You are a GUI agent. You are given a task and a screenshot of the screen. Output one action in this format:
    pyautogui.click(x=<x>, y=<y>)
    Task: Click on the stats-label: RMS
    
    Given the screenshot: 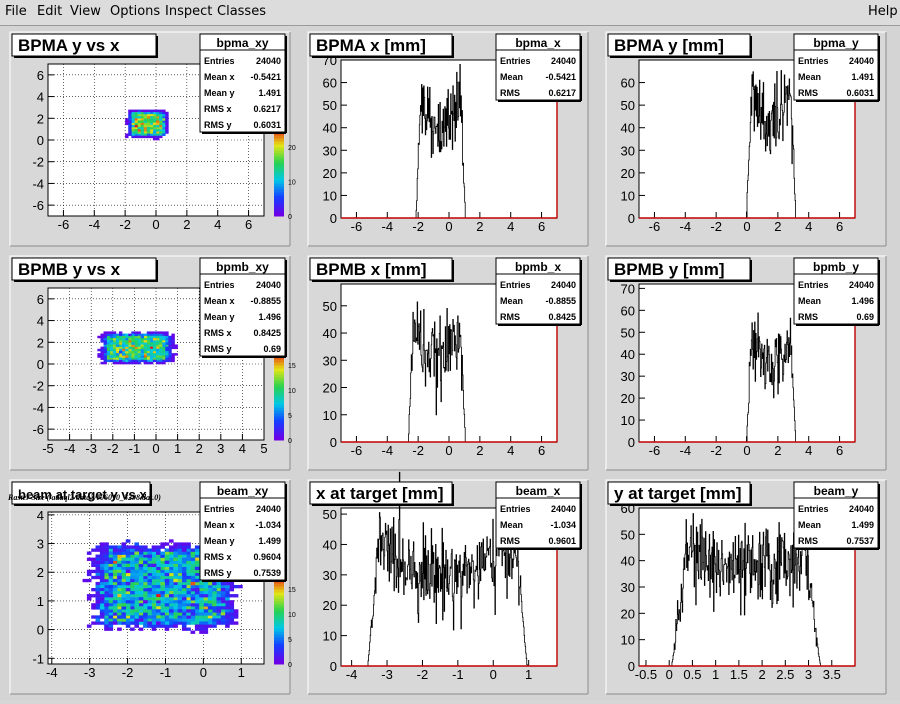 What is the action you would take?
    pyautogui.click(x=510, y=541)
    